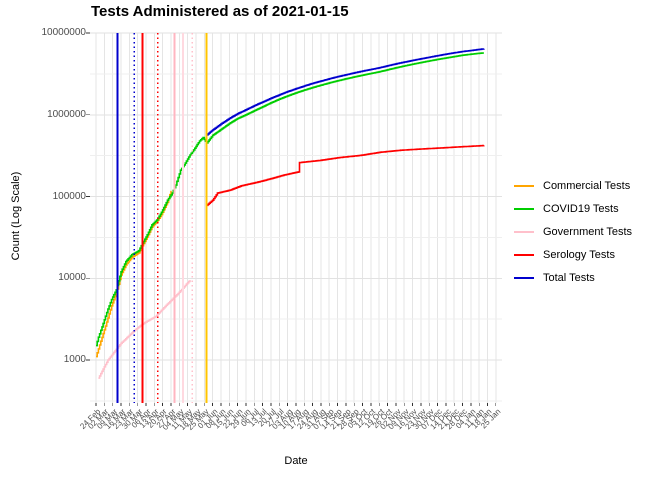 The width and height of the screenshot is (672, 480). I want to click on legend-item: Commercial Tests, so click(573, 185).